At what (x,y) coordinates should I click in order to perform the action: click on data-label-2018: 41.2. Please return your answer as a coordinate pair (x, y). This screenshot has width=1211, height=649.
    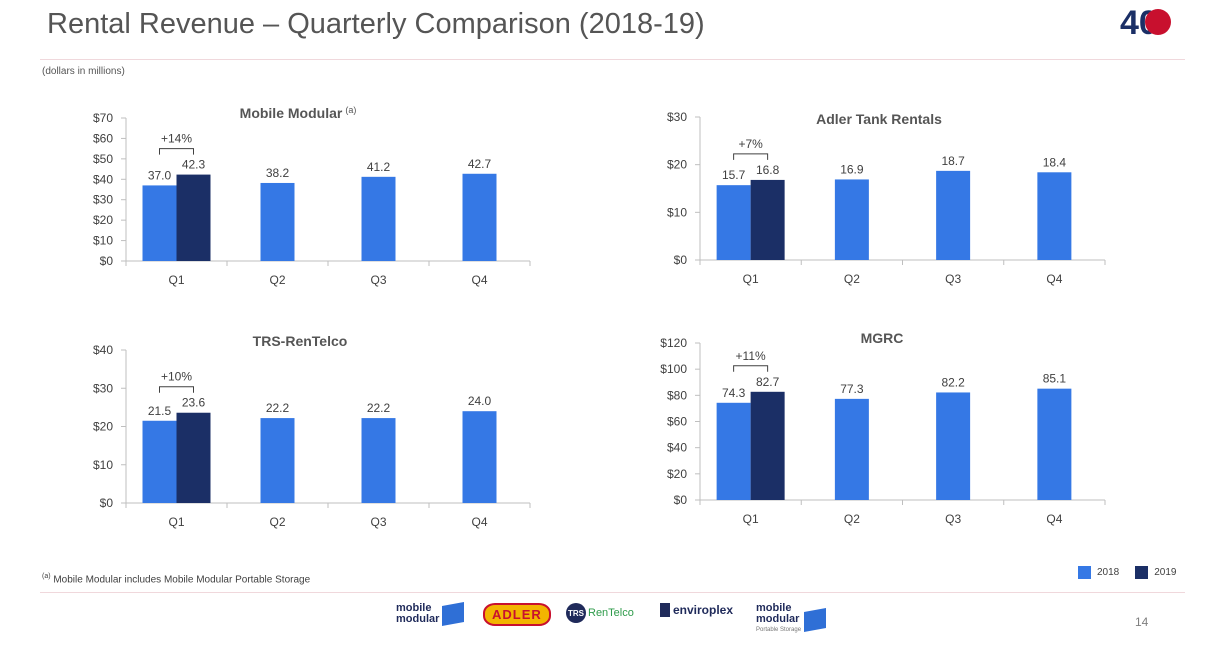
    Looking at the image, I should click on (379, 167).